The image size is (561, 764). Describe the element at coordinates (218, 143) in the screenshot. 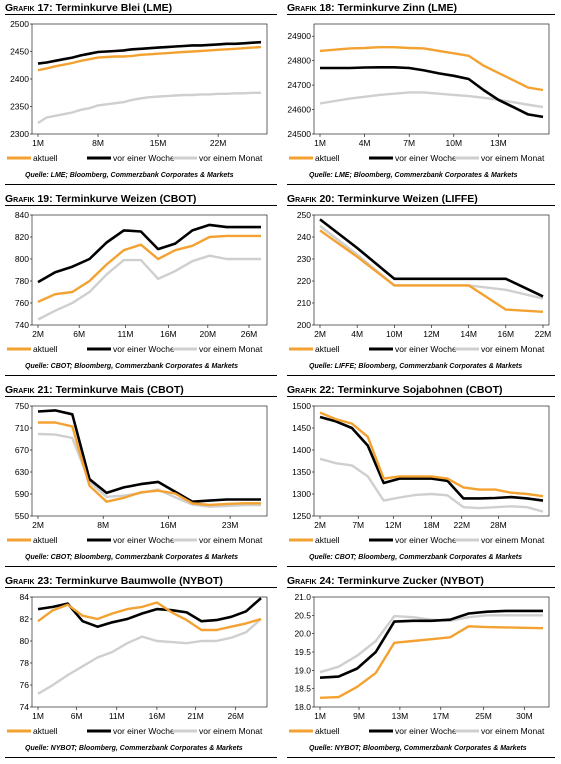

I see `x-tick-label: 22M` at that location.